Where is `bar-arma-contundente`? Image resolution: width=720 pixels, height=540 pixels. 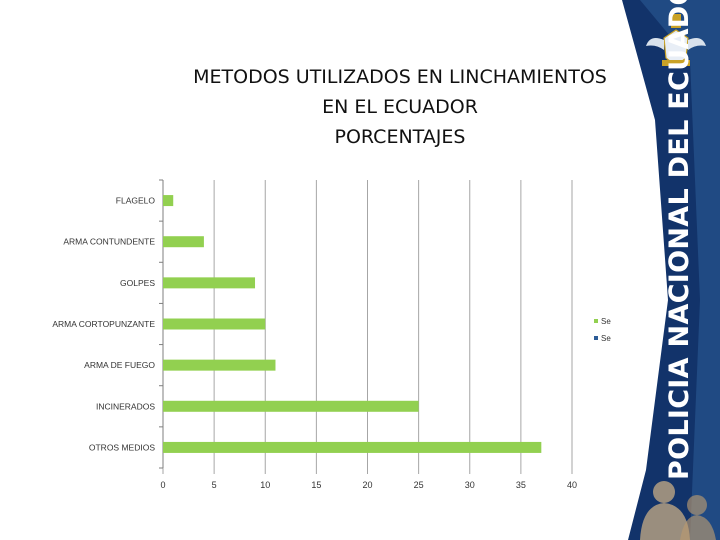
bar-arma-contundente is located at coordinates (183, 242).